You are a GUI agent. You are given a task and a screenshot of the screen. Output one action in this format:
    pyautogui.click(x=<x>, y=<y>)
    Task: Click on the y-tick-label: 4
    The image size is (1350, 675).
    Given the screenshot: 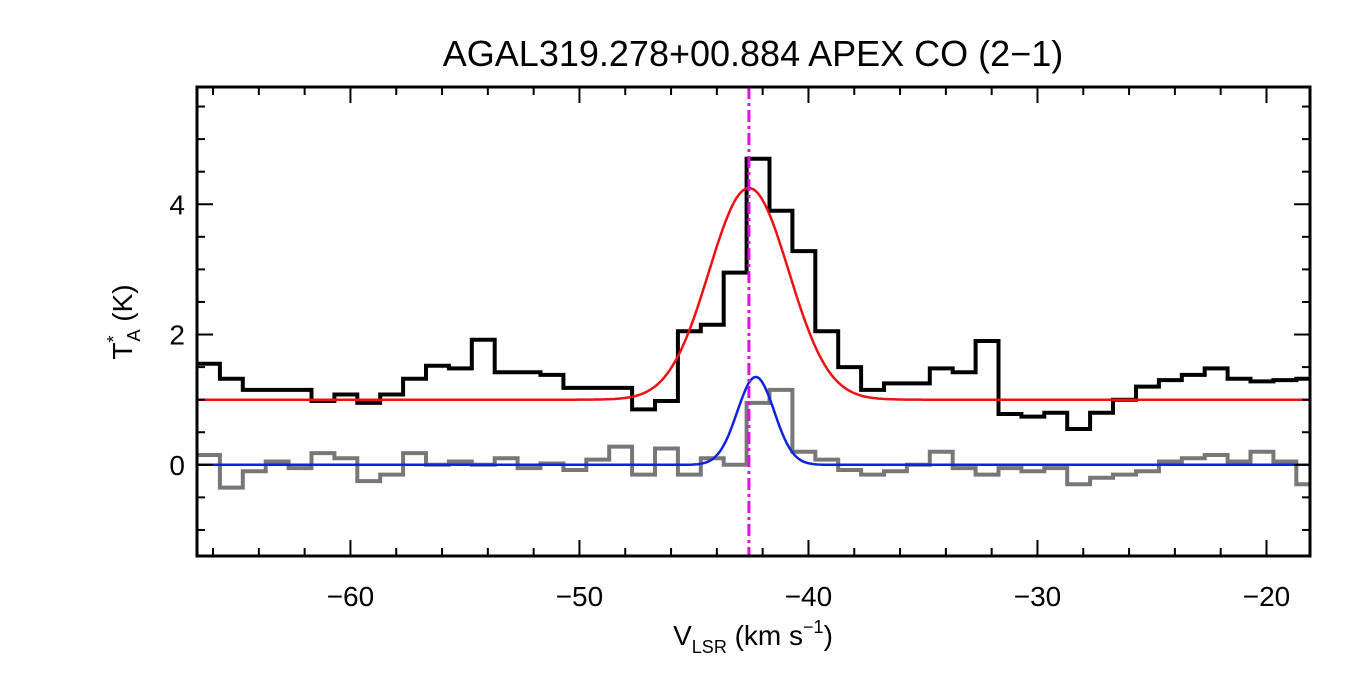 What is the action you would take?
    pyautogui.click(x=177, y=204)
    